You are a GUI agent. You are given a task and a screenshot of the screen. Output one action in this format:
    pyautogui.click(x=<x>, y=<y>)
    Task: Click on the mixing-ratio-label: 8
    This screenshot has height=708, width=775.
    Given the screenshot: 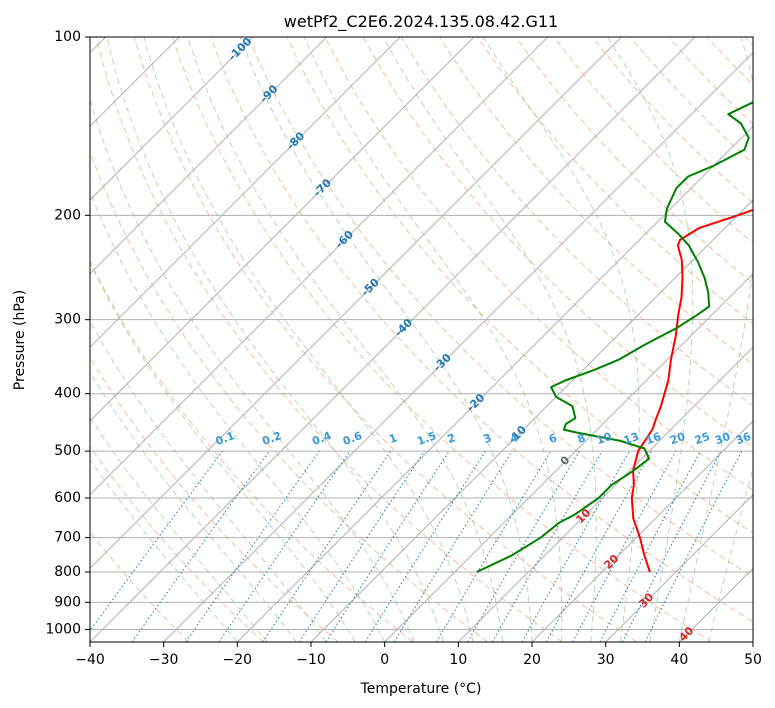 What is the action you would take?
    pyautogui.click(x=582, y=438)
    